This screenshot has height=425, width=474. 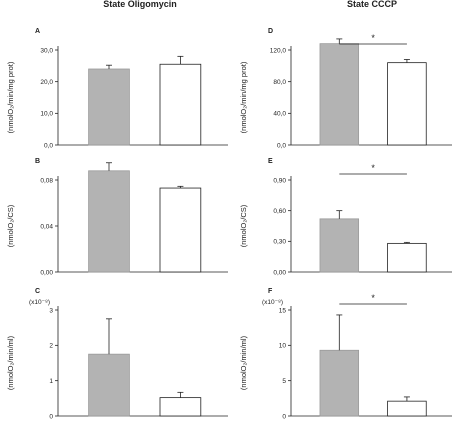 What do you see at coordinates (373, 38) in the screenshot?
I see `panel-d-significance-star: *` at bounding box center [373, 38].